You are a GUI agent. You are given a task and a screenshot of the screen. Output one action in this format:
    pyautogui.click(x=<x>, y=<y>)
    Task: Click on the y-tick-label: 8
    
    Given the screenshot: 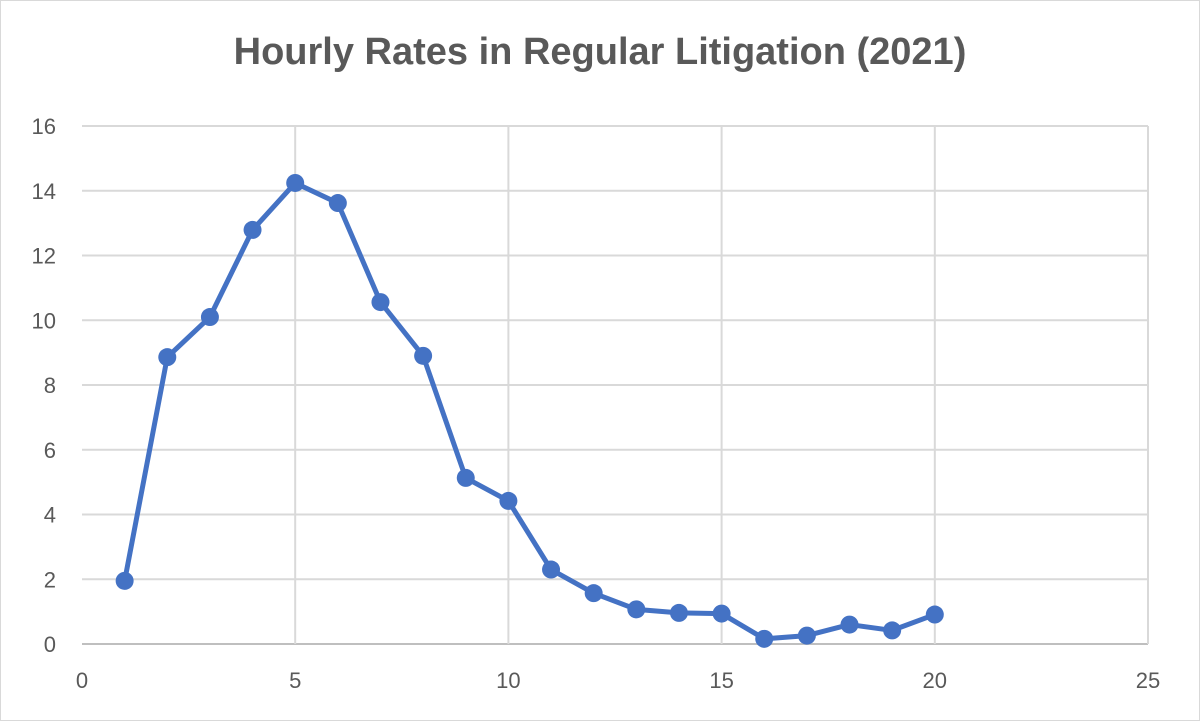 What is the action you would take?
    pyautogui.click(x=50, y=385)
    